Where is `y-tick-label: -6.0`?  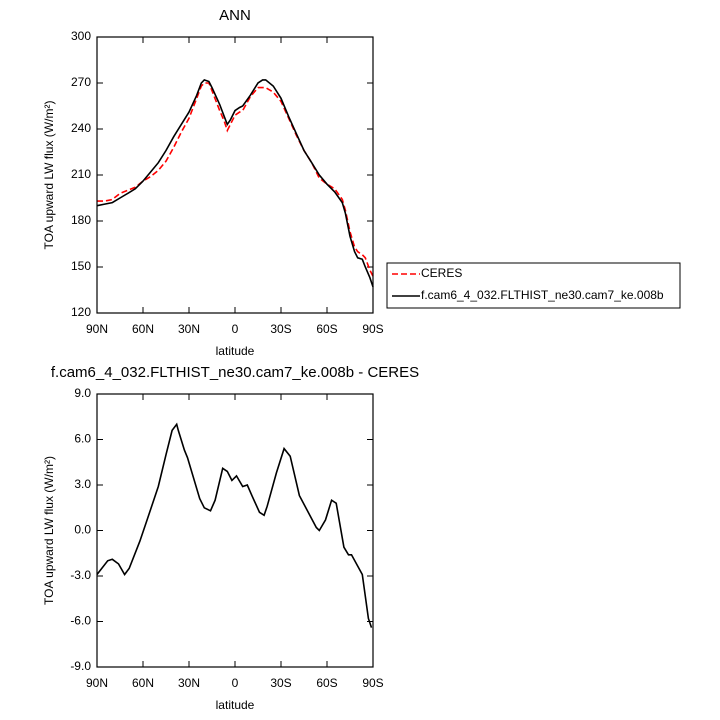
y-tick-label: -6.0 is located at coordinates (80, 621).